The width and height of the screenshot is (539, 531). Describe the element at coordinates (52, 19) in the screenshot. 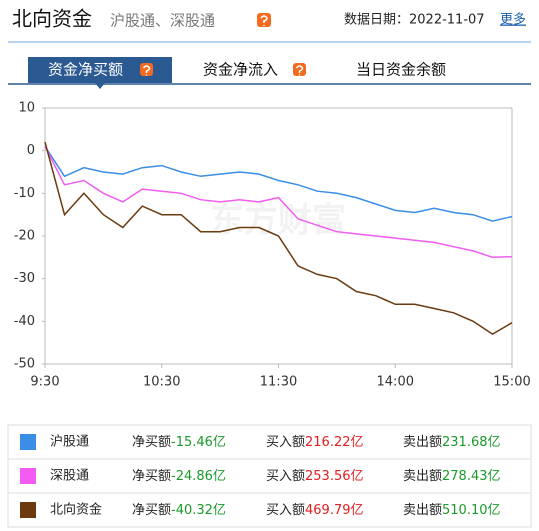

I see `page-title: 北向资金` at that location.